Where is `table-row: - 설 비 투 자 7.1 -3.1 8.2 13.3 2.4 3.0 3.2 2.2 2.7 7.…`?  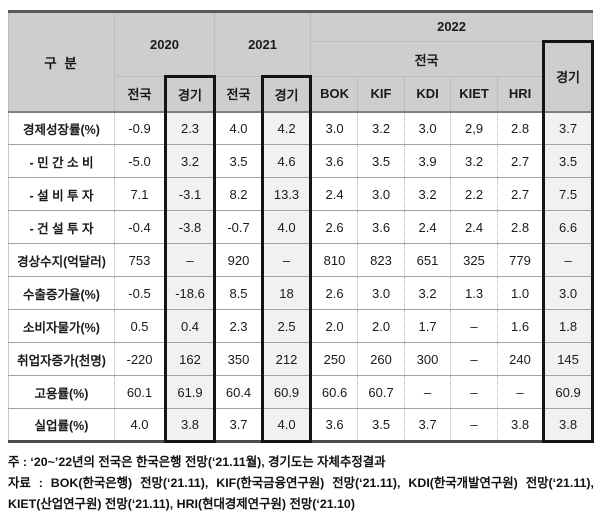 table-row: - 설 비 투 자 7.1 -3.1 8.2 13.3 2.4 3.0 3.2 2.2 2.7 7.… is located at coordinates (301, 194).